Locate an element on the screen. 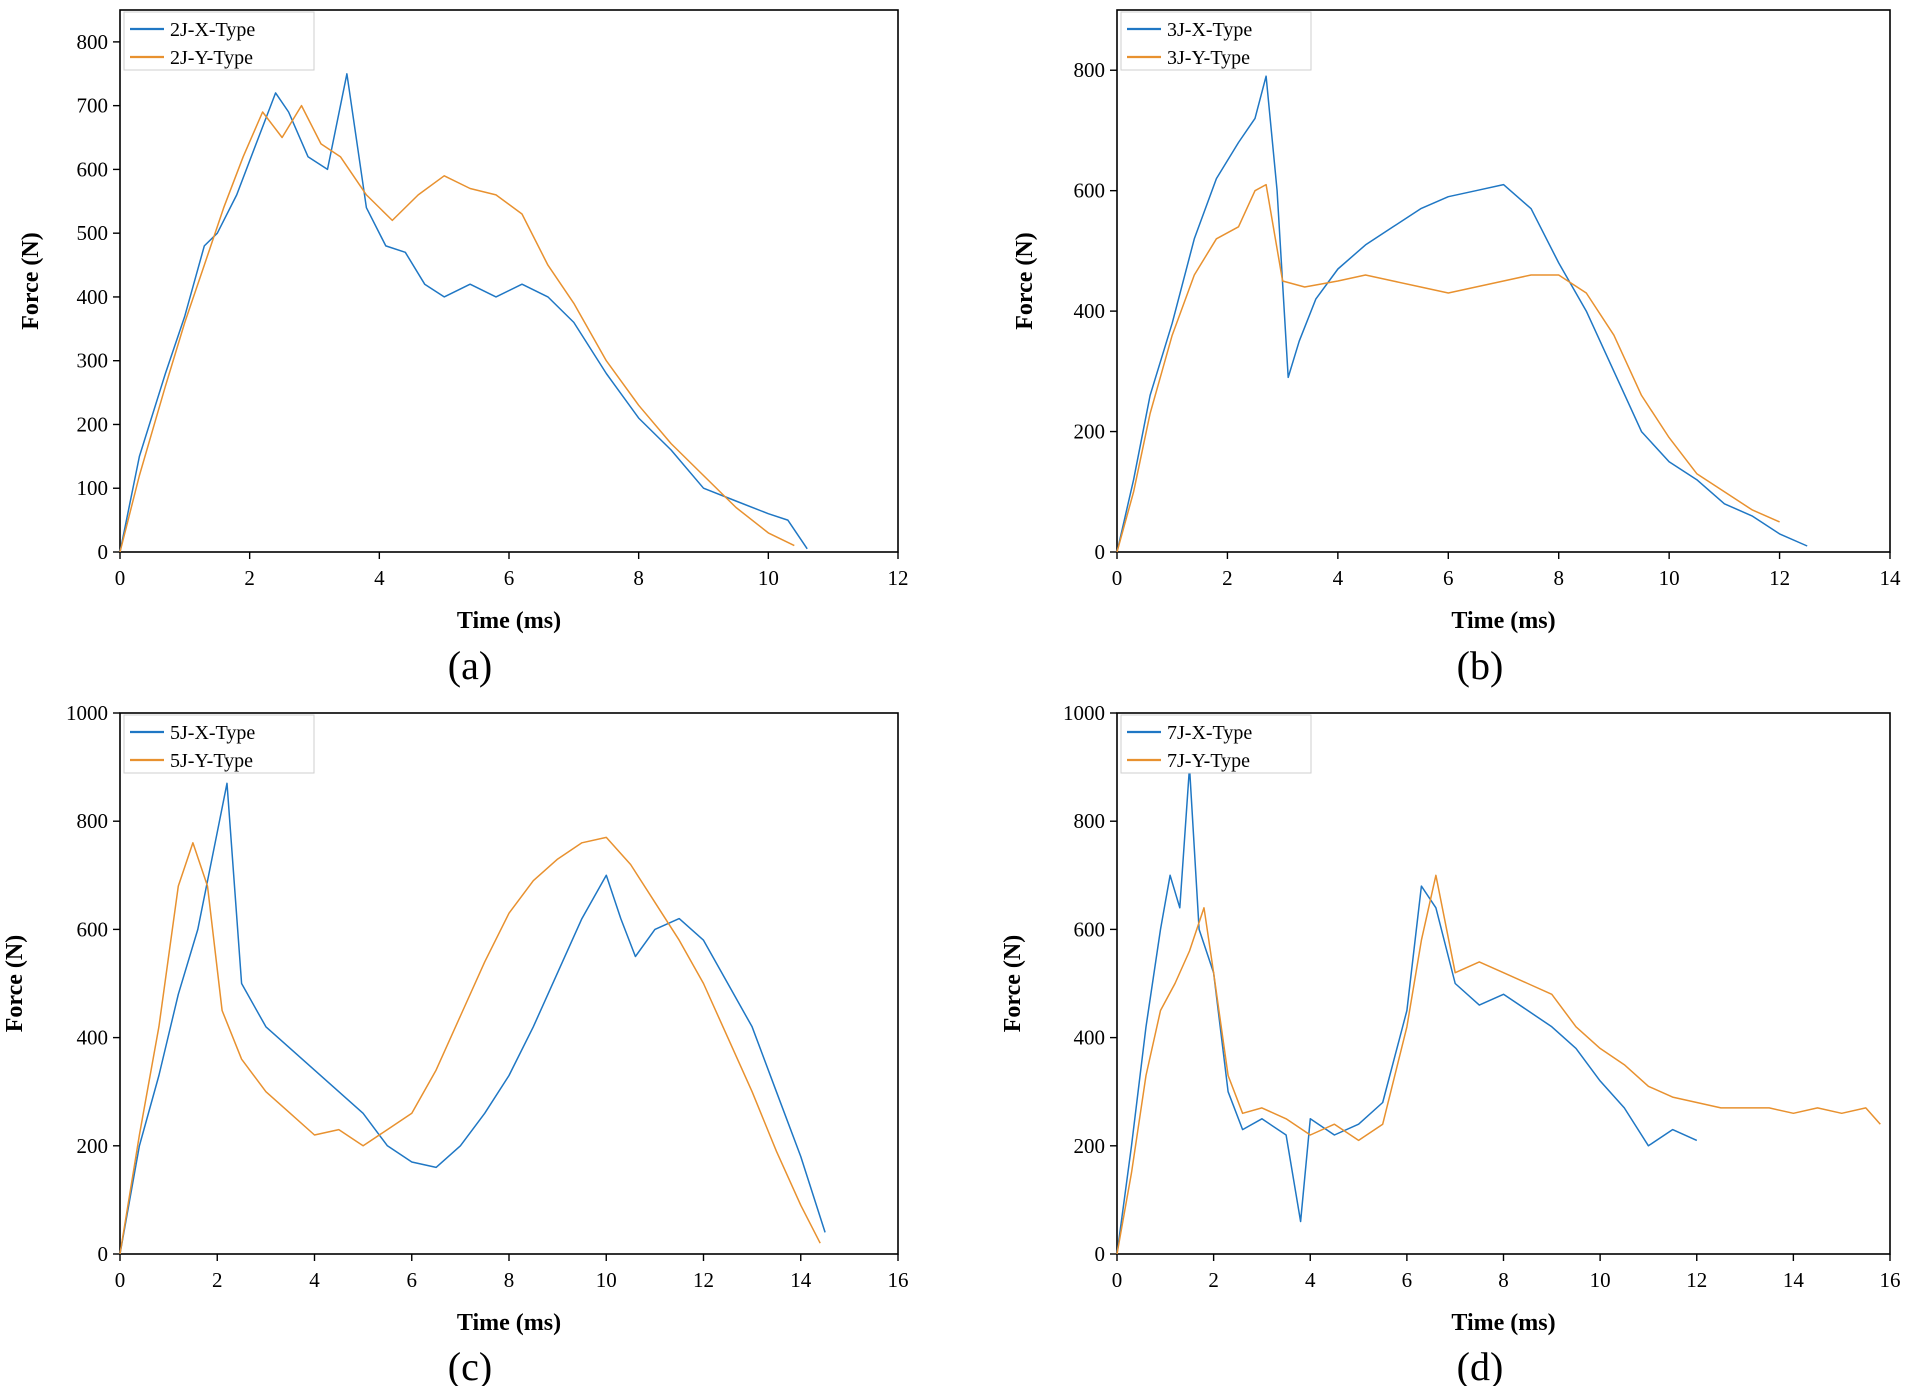 Image resolution: width=1905 pixels, height=1386 pixels. legend-label: 3J-Y-Type is located at coordinates (1208, 58).